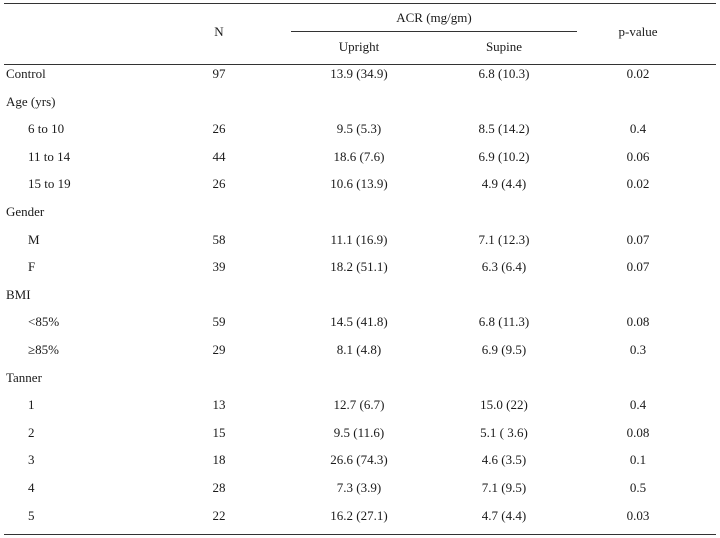  What do you see at coordinates (34, 239) in the screenshot?
I see `row-label: M` at bounding box center [34, 239].